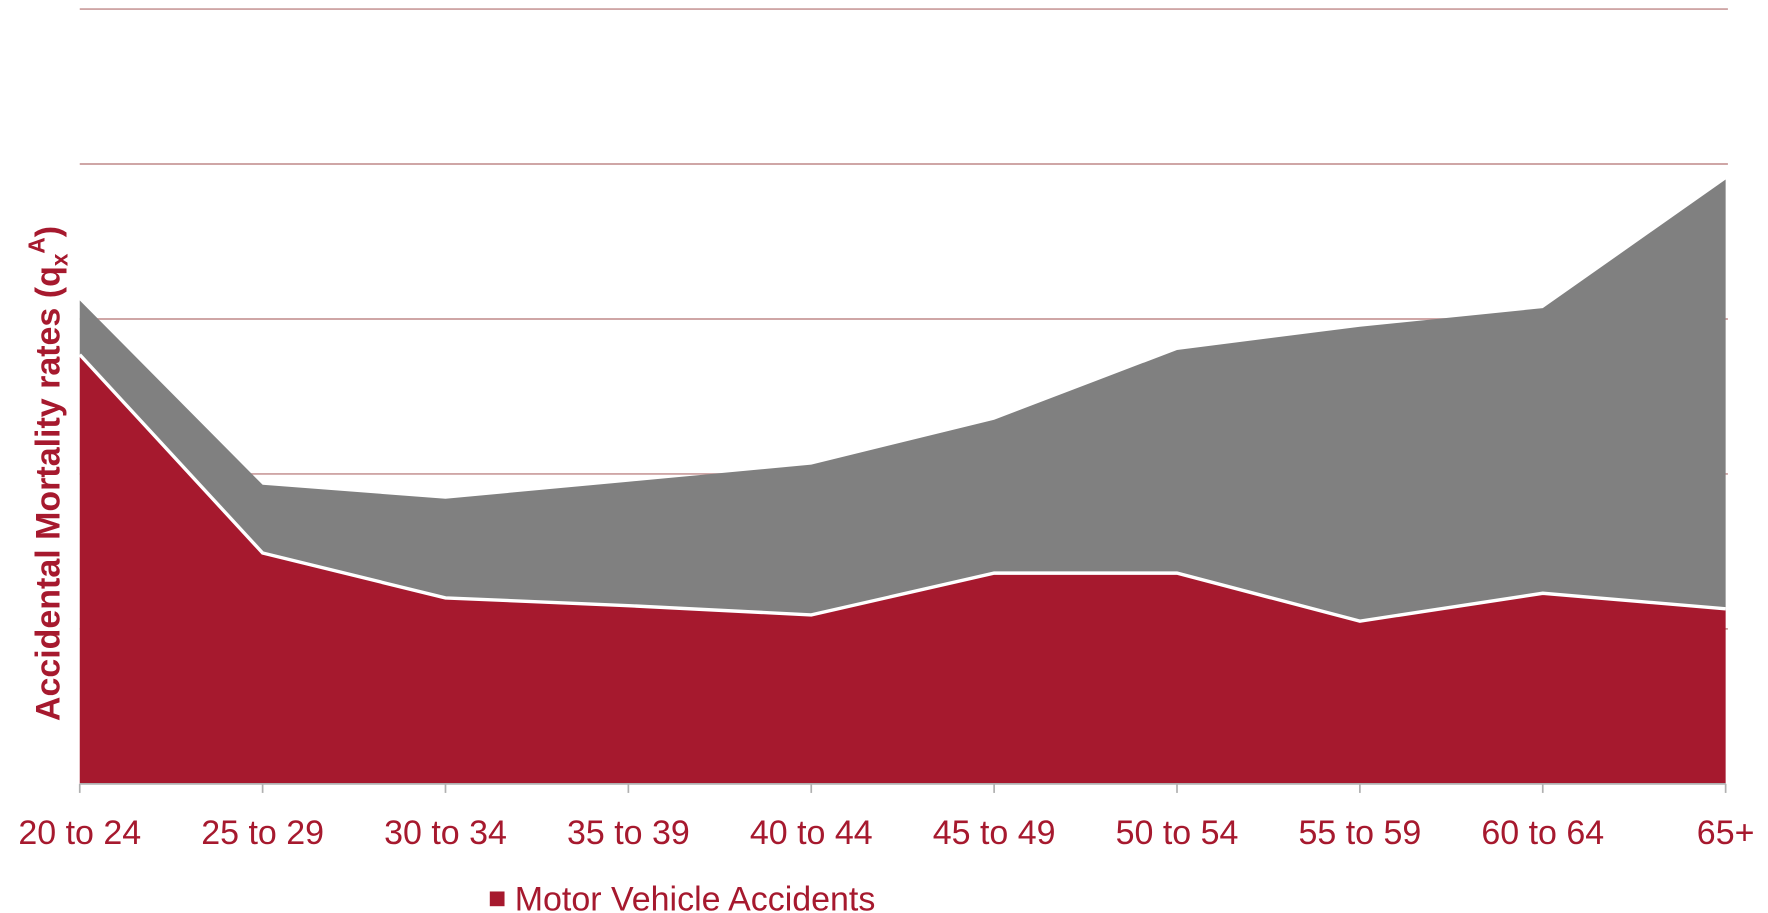  What do you see at coordinates (1542, 833) in the screenshot?
I see `x-tick-label: 60 to 64` at bounding box center [1542, 833].